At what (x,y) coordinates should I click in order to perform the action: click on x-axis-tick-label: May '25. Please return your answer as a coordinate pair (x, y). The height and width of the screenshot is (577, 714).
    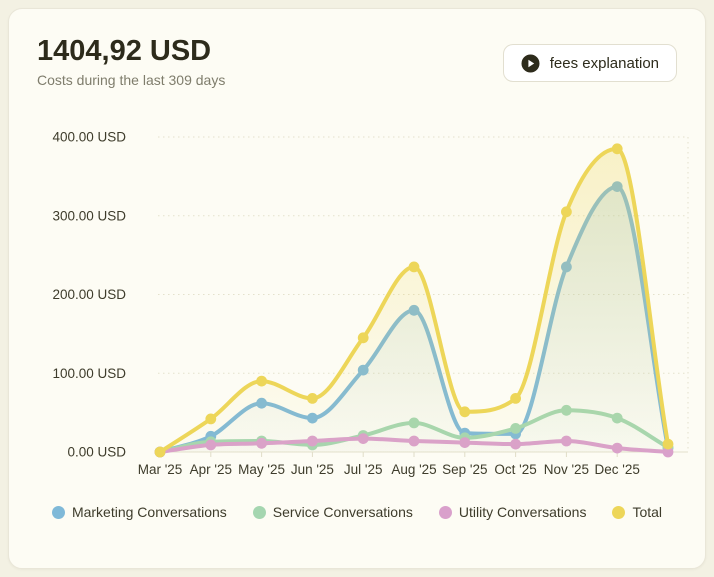
    Looking at the image, I should click on (261, 469).